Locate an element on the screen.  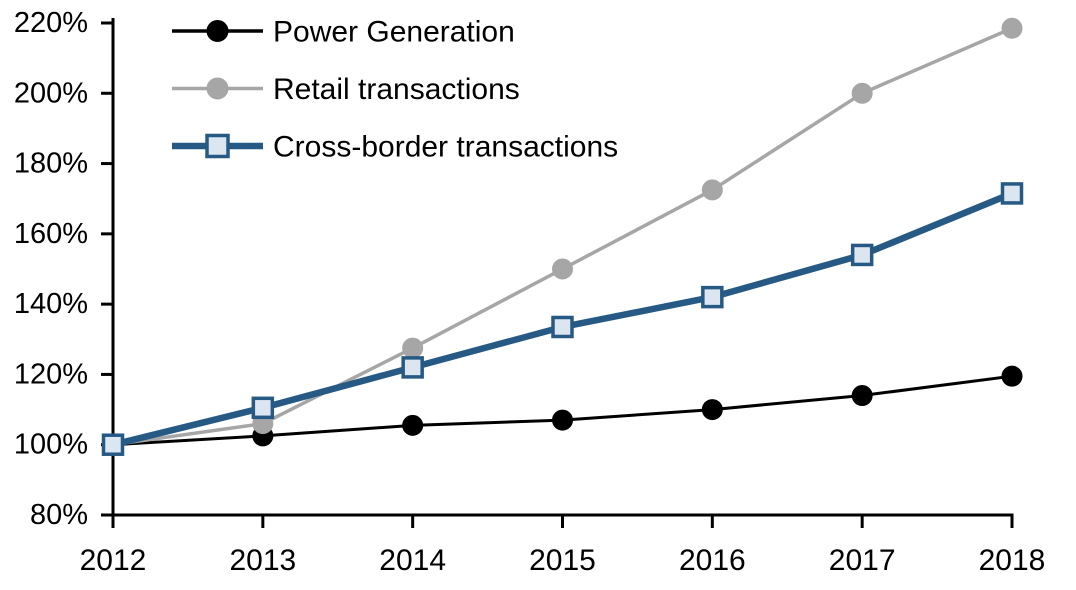
x-tick-label: 2012 is located at coordinates (113, 560).